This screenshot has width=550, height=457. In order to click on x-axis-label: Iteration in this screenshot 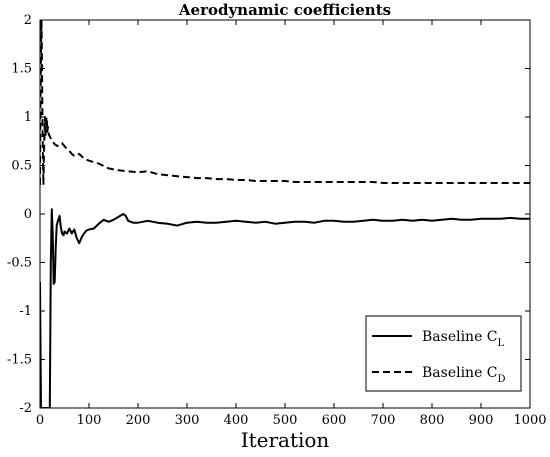, I will do `click(285, 440)`.